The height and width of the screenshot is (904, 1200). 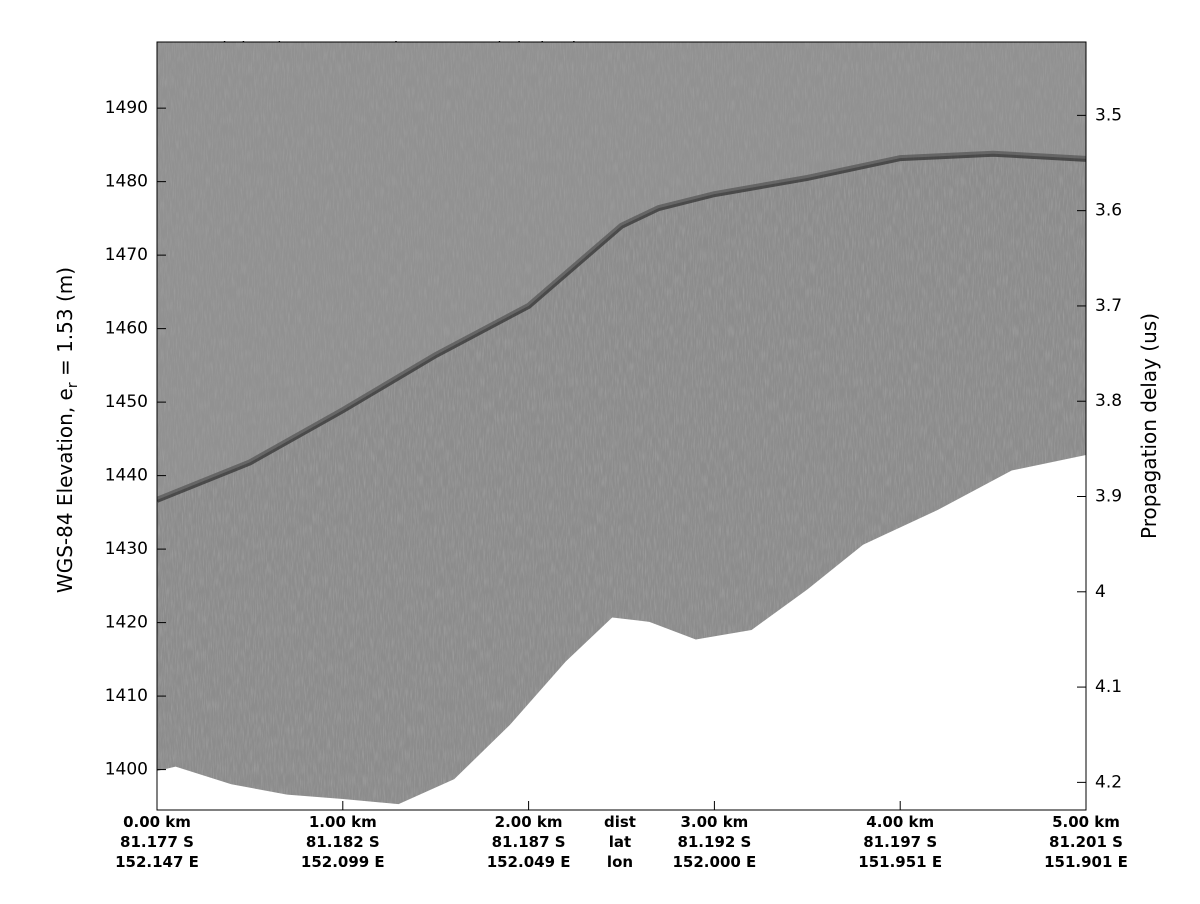 What do you see at coordinates (126, 108) in the screenshot?
I see `y-tick-label: 1490` at bounding box center [126, 108].